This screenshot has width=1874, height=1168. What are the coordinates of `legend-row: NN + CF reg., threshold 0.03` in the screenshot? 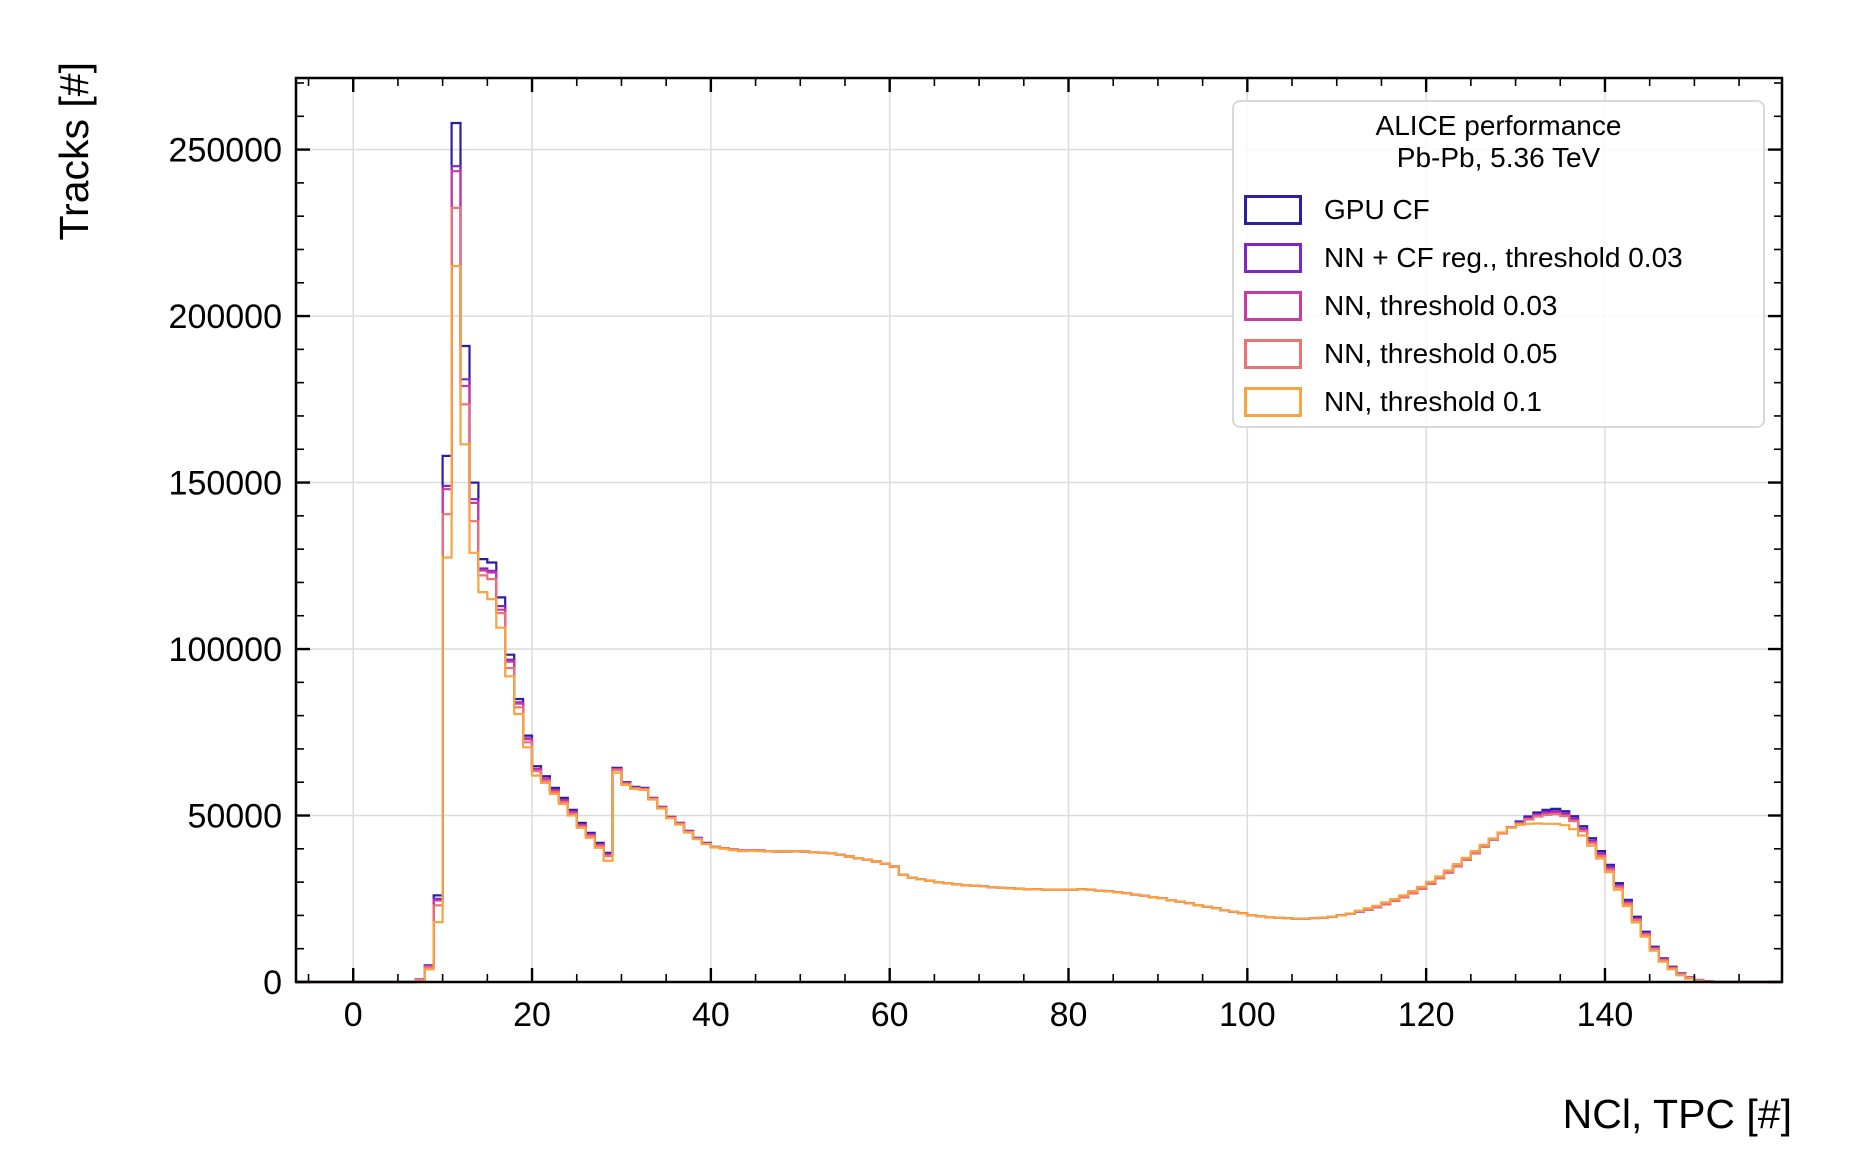 It's located at (1498, 258).